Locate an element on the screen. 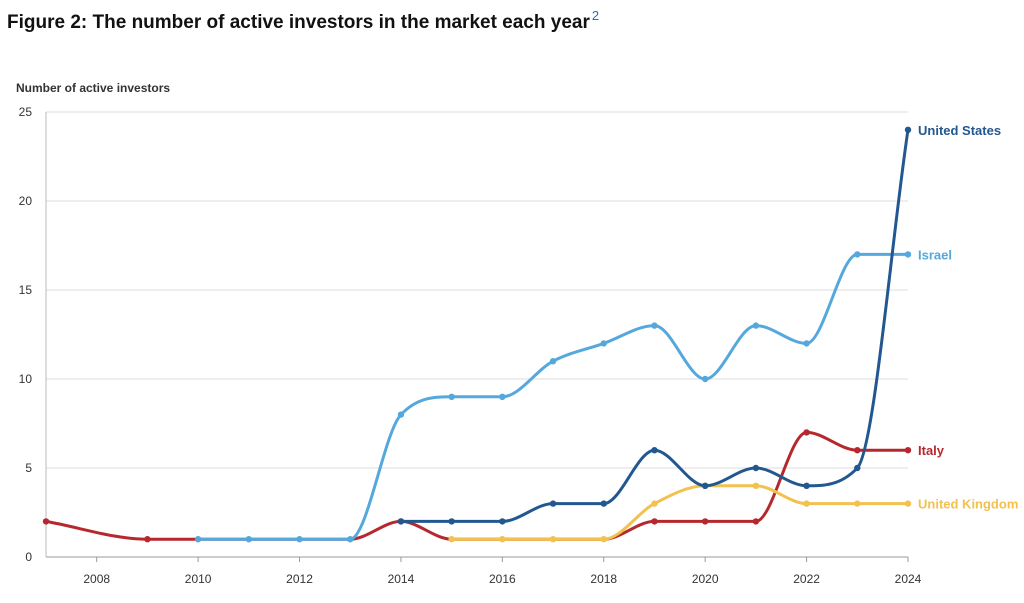 Image resolution: width=1024 pixels, height=603 pixels. y-tick-label: 20 is located at coordinates (26, 201).